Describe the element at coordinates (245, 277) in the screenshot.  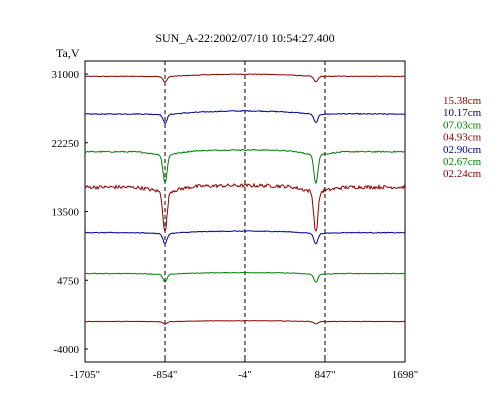
I see `series-line-02.67cm` at that location.